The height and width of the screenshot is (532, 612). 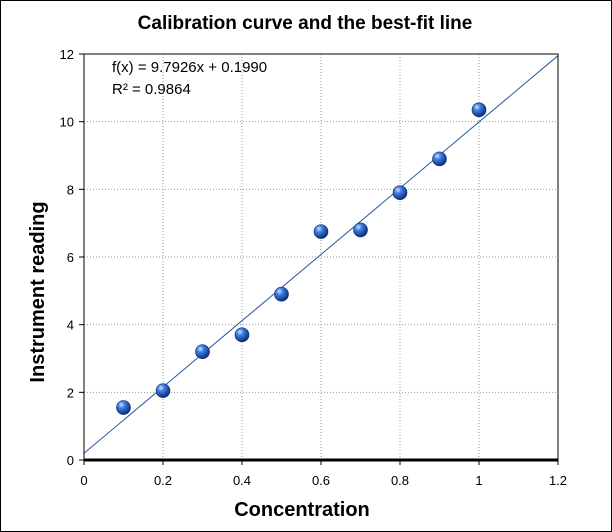 I want to click on x-tick-label: 0.4, so click(x=242, y=480).